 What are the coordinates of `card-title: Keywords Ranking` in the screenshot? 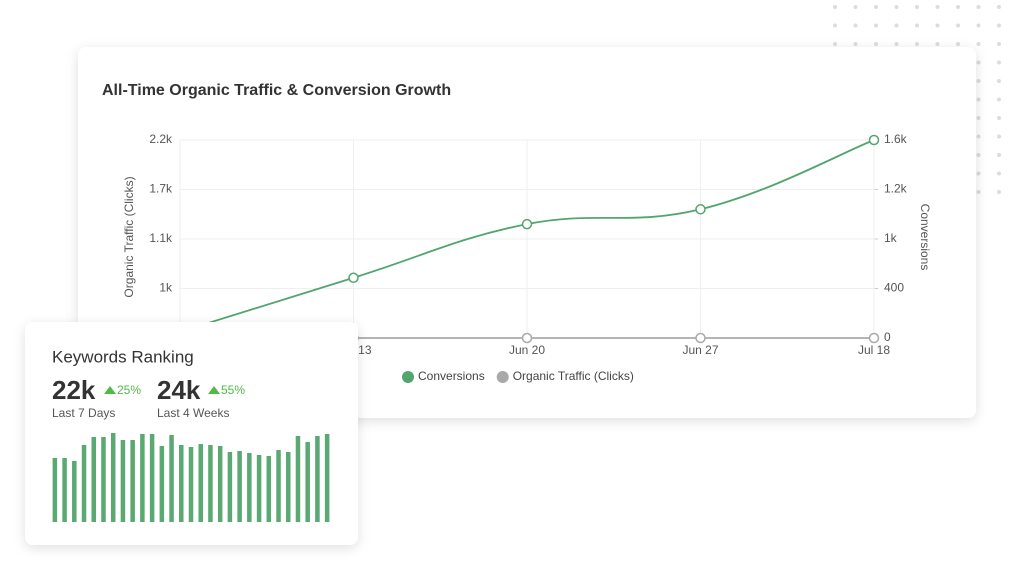 It's located at (123, 356).